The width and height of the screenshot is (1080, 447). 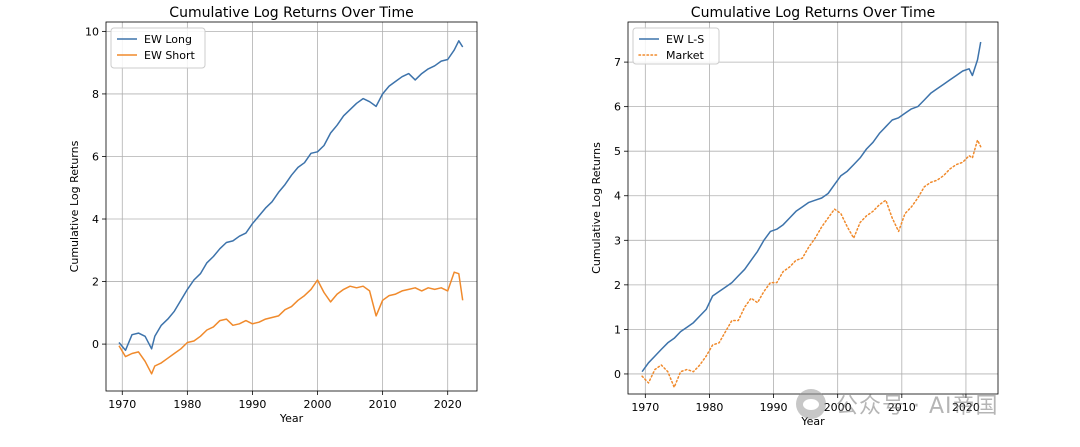 I want to click on y-tick-label: 5, so click(x=617, y=151).